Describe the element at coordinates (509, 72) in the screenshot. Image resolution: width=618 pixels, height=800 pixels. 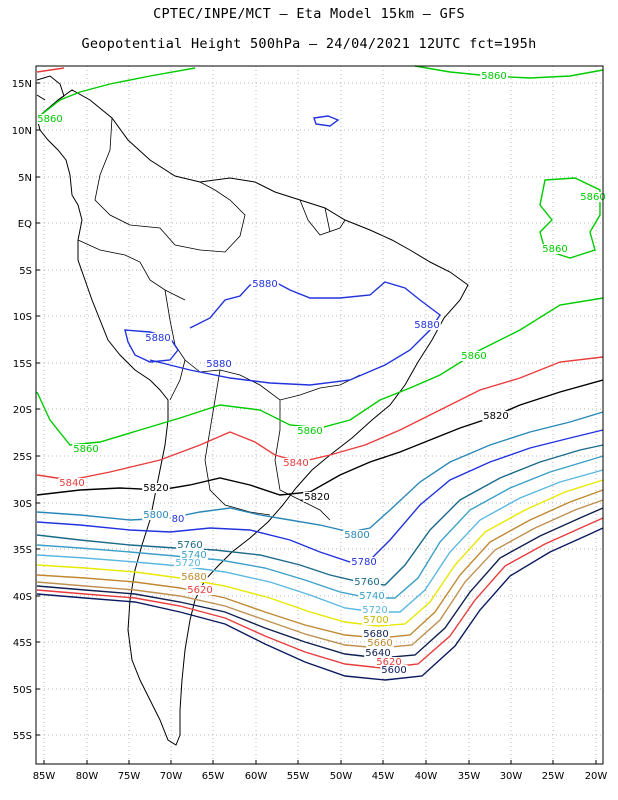
I see `contour-5860-north` at that location.